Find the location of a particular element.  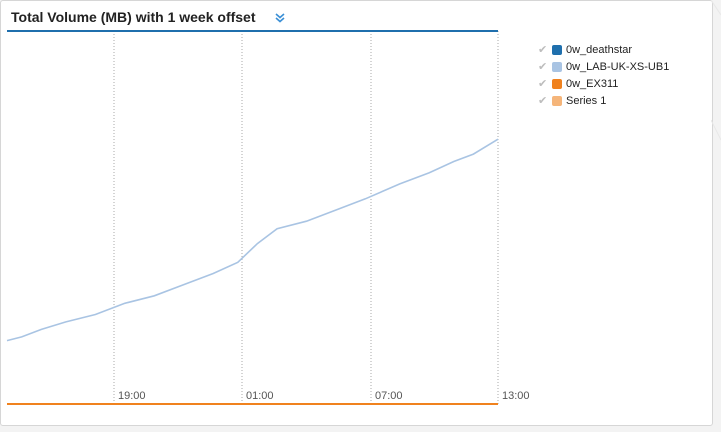

legend-item: ✔ 0w_EX311 is located at coordinates (603, 83).